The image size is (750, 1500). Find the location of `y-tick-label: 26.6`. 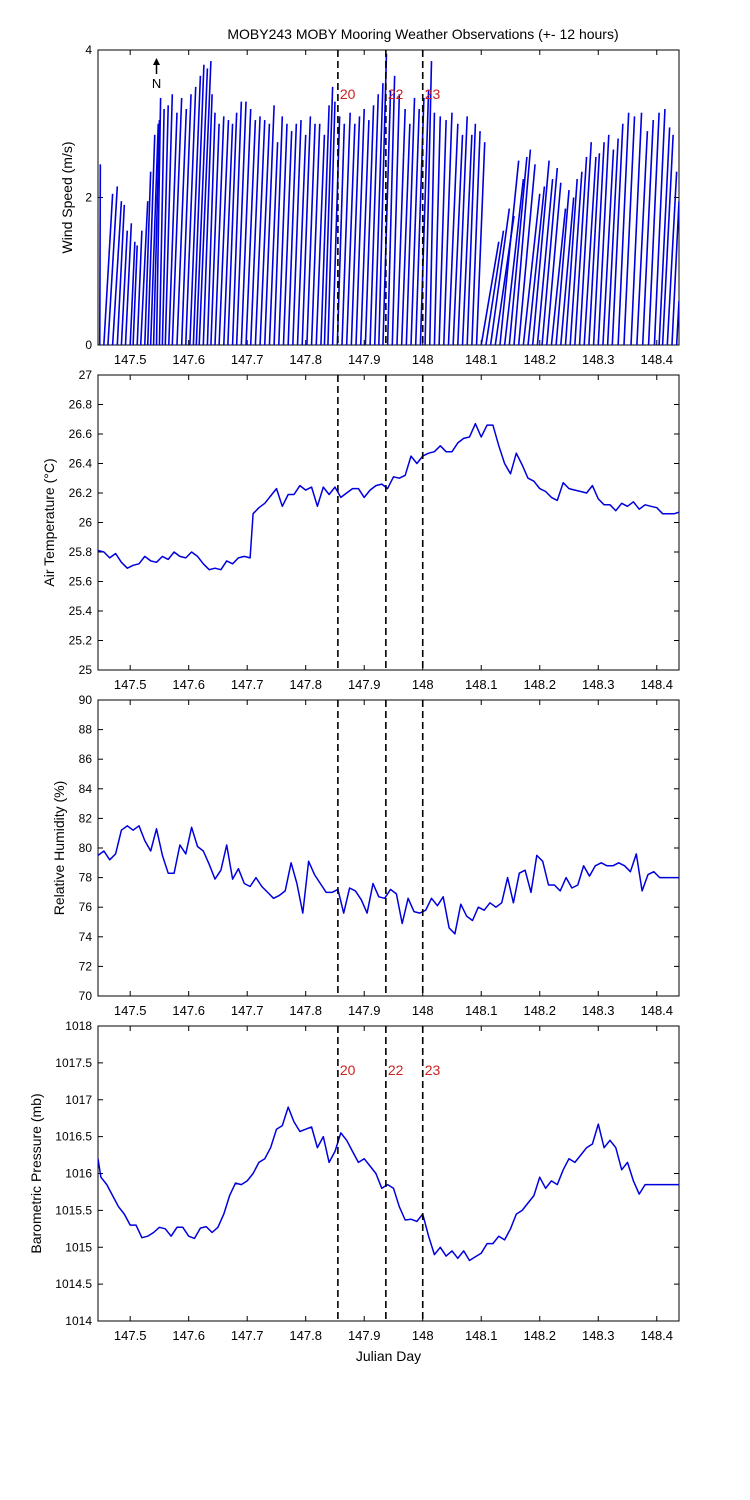

y-tick-label: 26.6 is located at coordinates (81, 434).